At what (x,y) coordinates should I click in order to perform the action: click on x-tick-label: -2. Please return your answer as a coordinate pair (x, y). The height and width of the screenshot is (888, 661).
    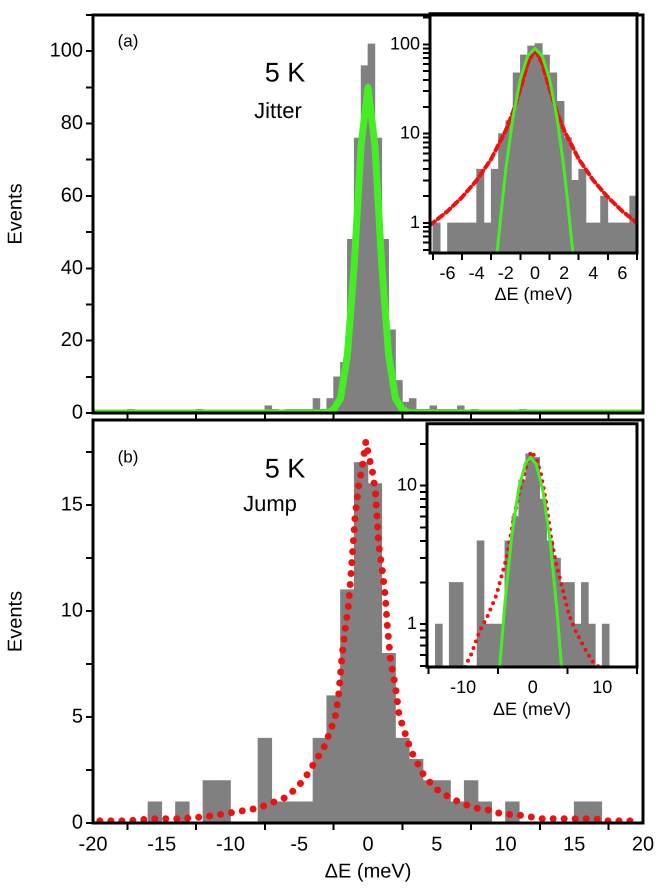
    Looking at the image, I should click on (506, 272).